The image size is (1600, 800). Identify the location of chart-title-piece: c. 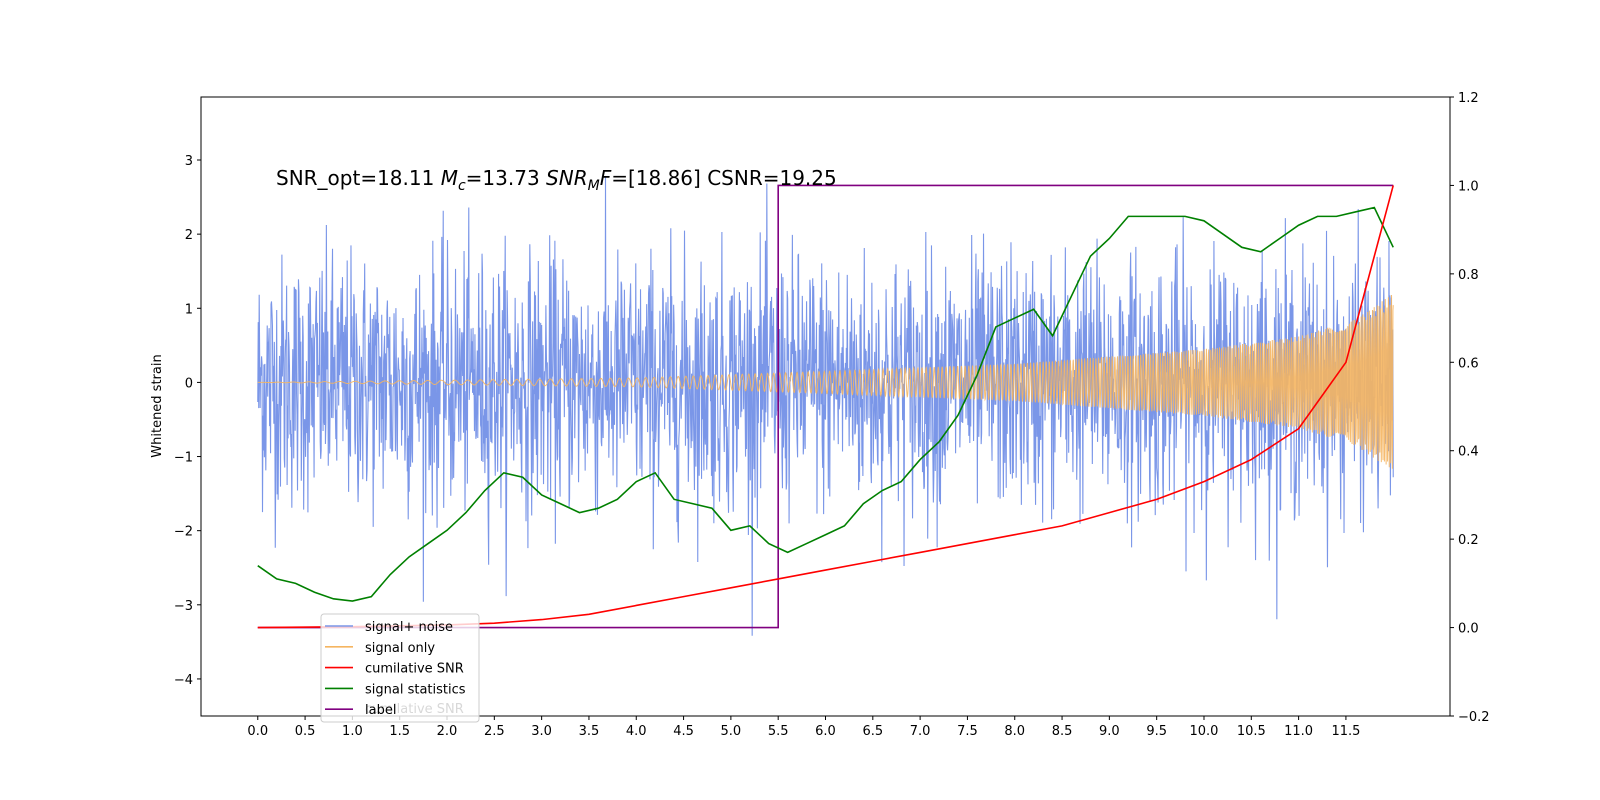
(462, 186).